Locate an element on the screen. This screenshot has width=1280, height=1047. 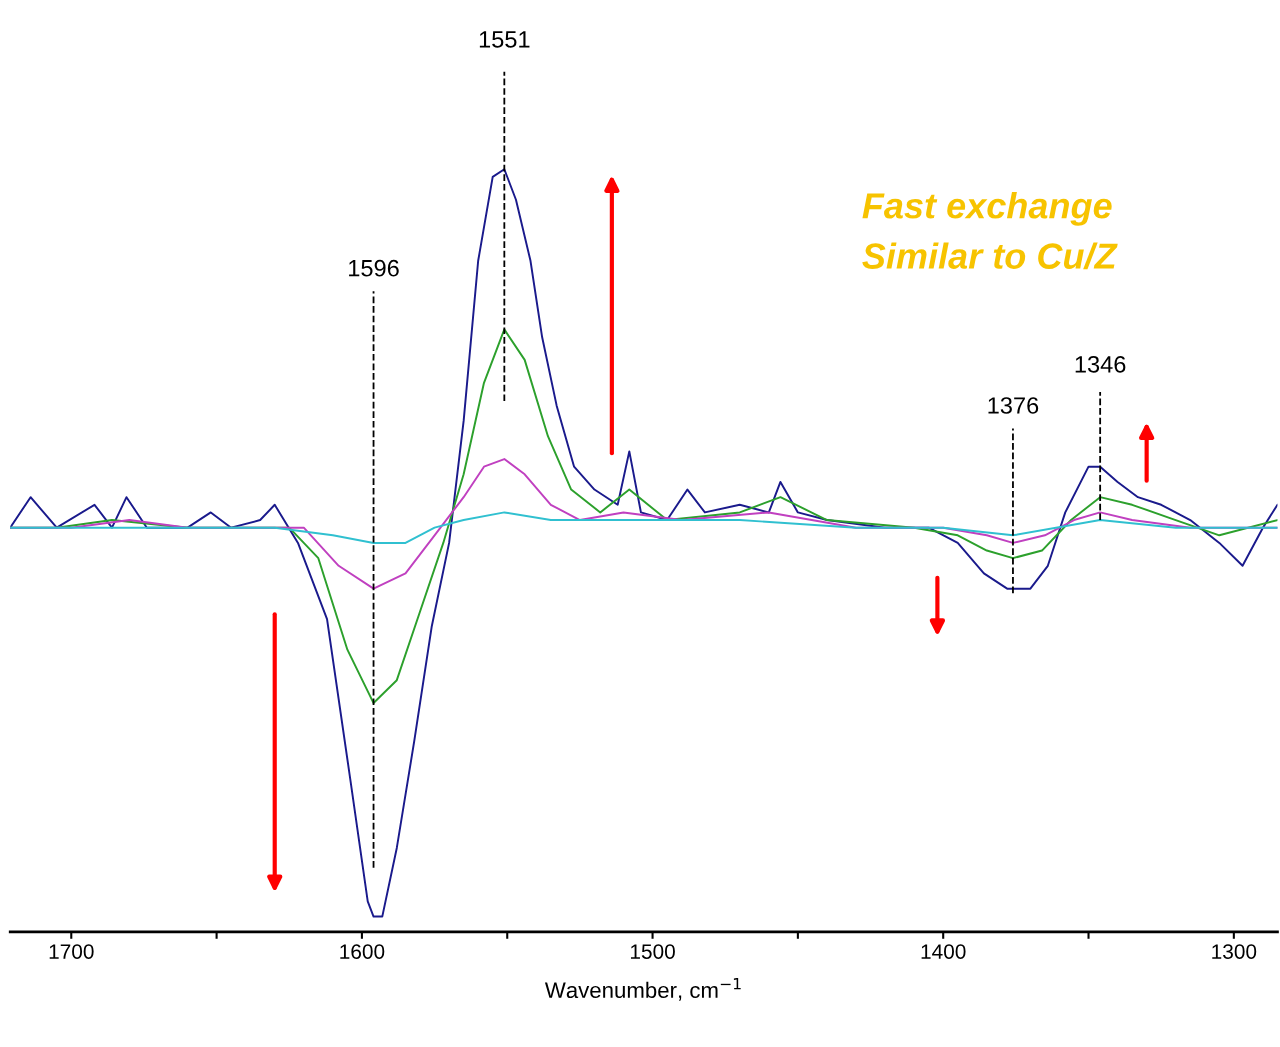
x-axis-title: Wavenumber, cm$^{−1}$ is located at coordinates (642, 989).